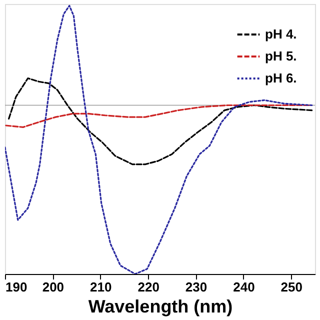  Describe the element at coordinates (160, 306) in the screenshot. I see `x-axis-title: Wavelength (nm)` at that location.